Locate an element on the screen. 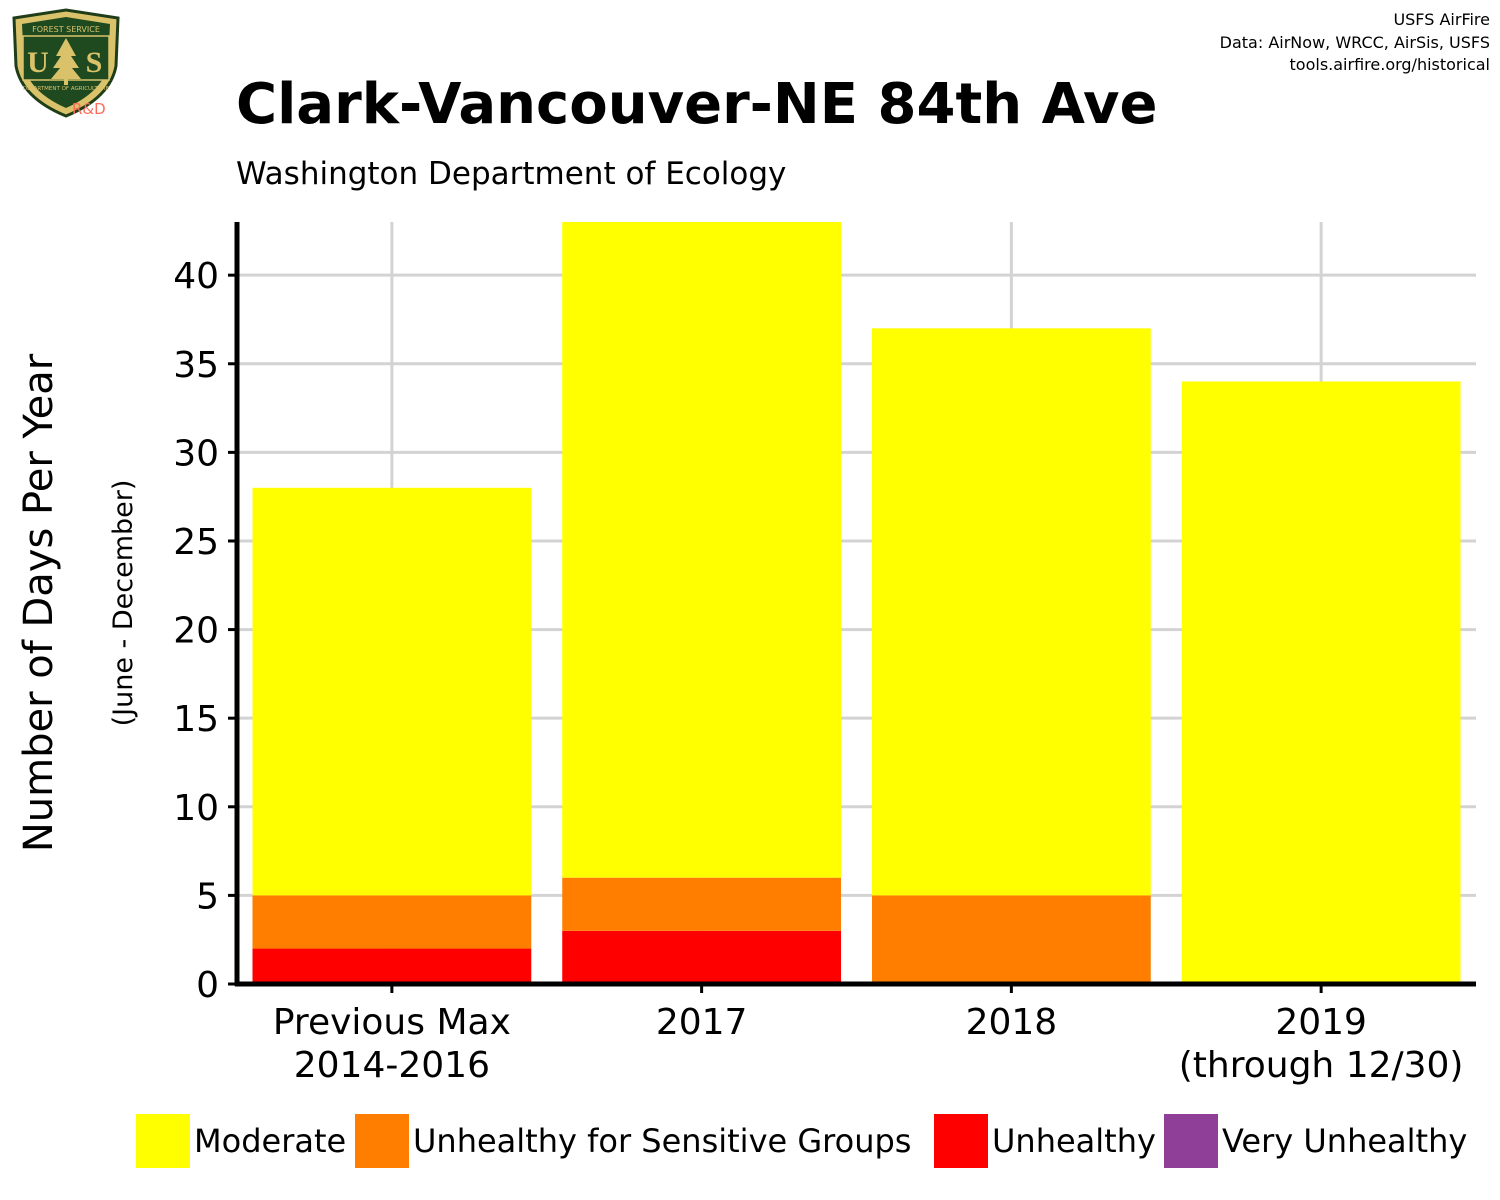 The width and height of the screenshot is (1500, 1200). x-tick-label-0-1: 2014-2016 is located at coordinates (392, 1065).